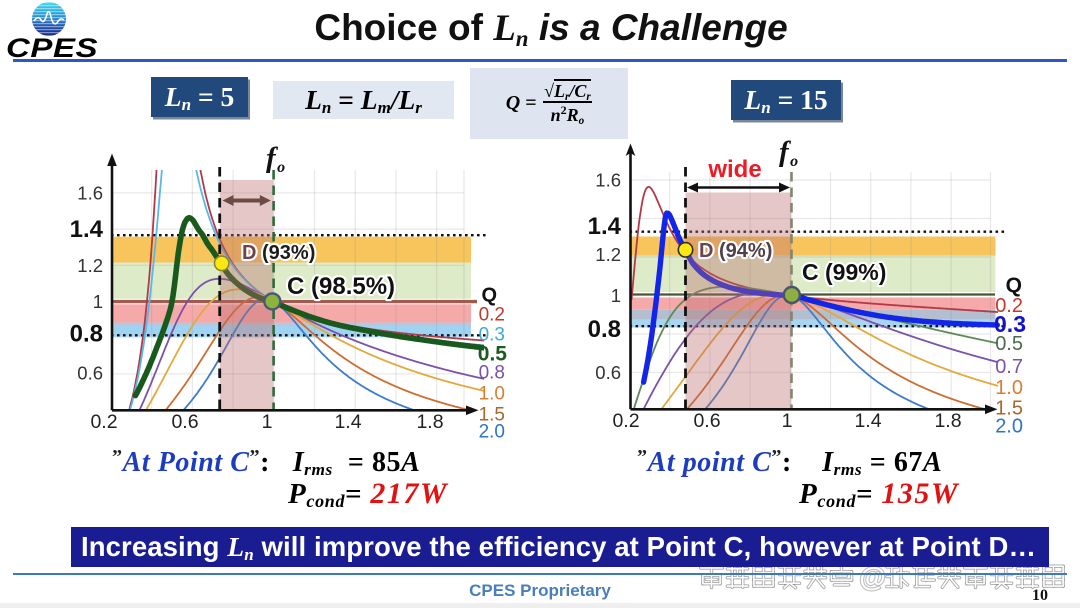  What do you see at coordinates (735, 251) in the screenshot?
I see `svg-text: D (94%)` at bounding box center [735, 251].